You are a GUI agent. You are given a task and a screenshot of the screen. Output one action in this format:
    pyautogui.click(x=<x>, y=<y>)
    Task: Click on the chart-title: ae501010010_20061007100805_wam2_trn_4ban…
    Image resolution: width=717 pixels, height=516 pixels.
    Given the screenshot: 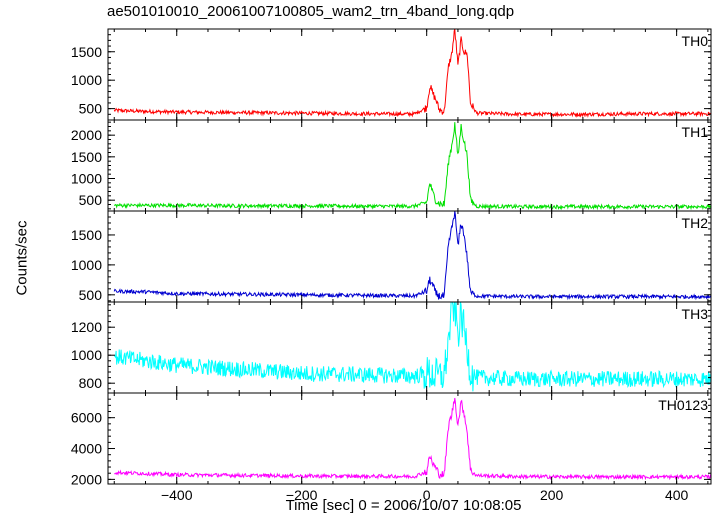 What is the action you would take?
    pyautogui.click(x=311, y=11)
    